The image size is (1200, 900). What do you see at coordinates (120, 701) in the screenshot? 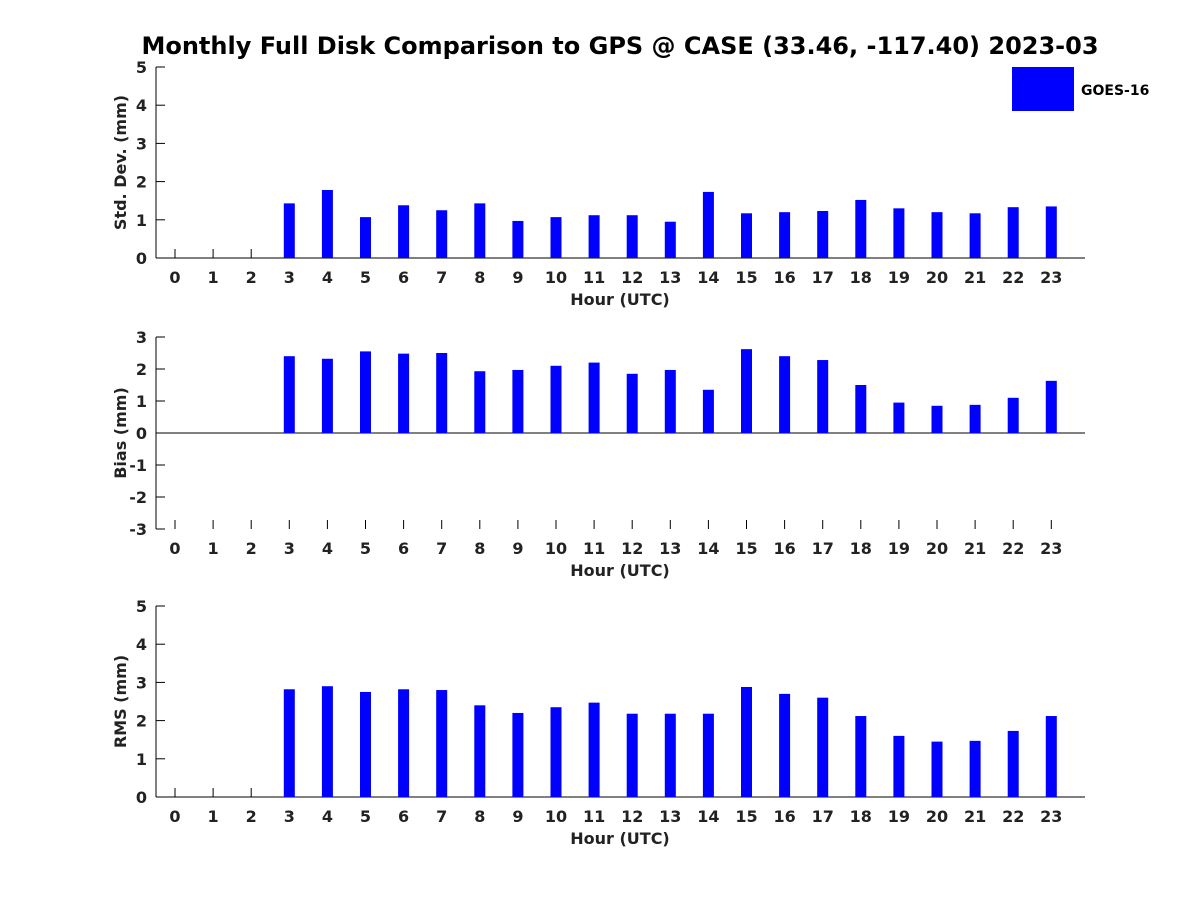
I see `rms-y-label: RMS (mm)` at bounding box center [120, 701].